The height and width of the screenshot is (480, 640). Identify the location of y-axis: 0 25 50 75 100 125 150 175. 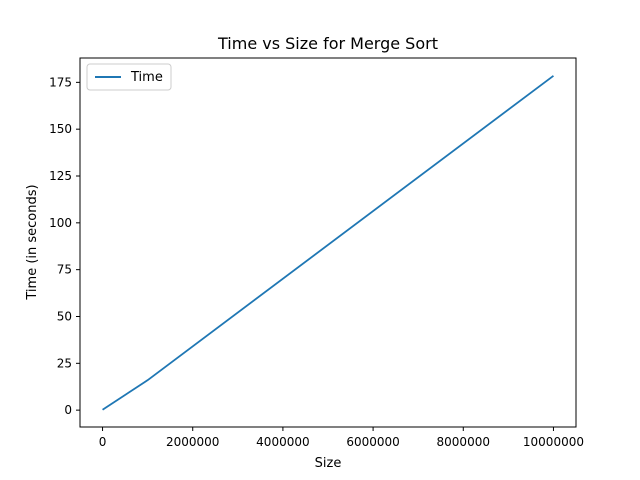
(64, 246).